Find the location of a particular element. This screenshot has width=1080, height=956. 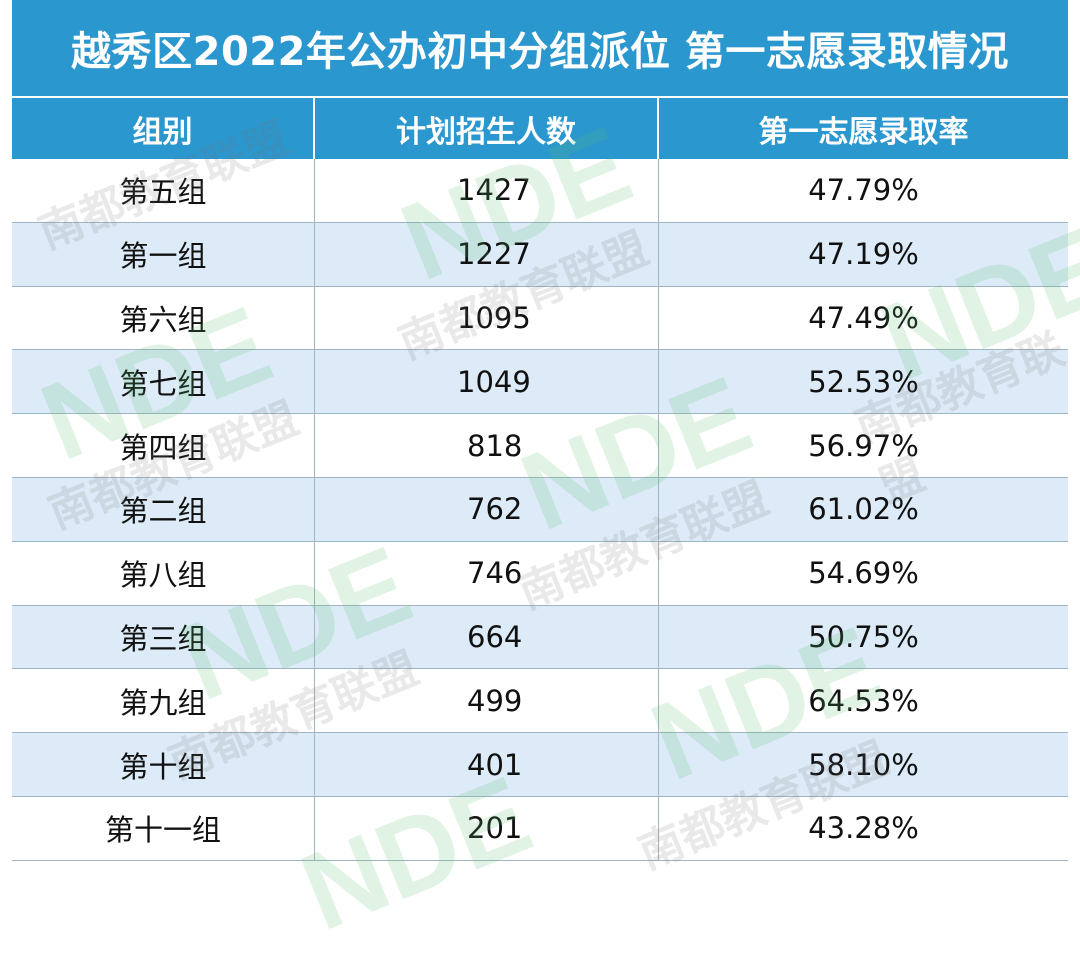

plan-cell: 1427 is located at coordinates (487, 190).